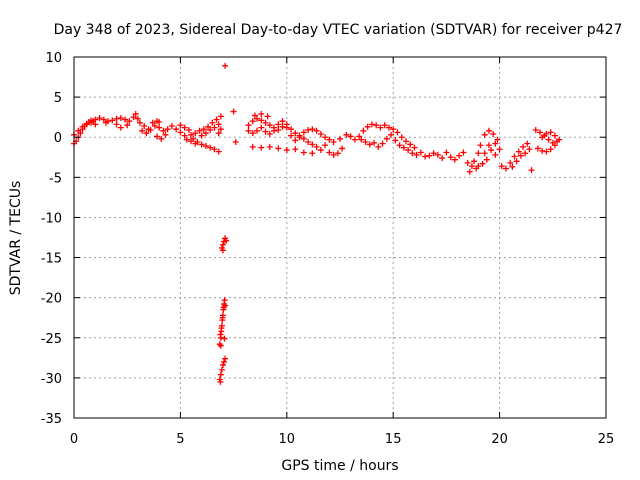 This screenshot has height=480, width=640. I want to click on y-axis-label: SDTVAR / TECUs, so click(16, 238).